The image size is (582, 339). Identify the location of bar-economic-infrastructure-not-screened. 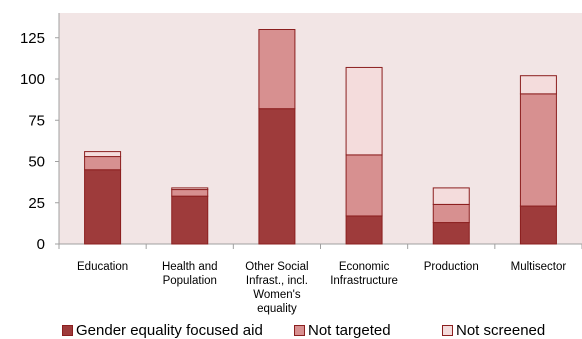
(364, 111).